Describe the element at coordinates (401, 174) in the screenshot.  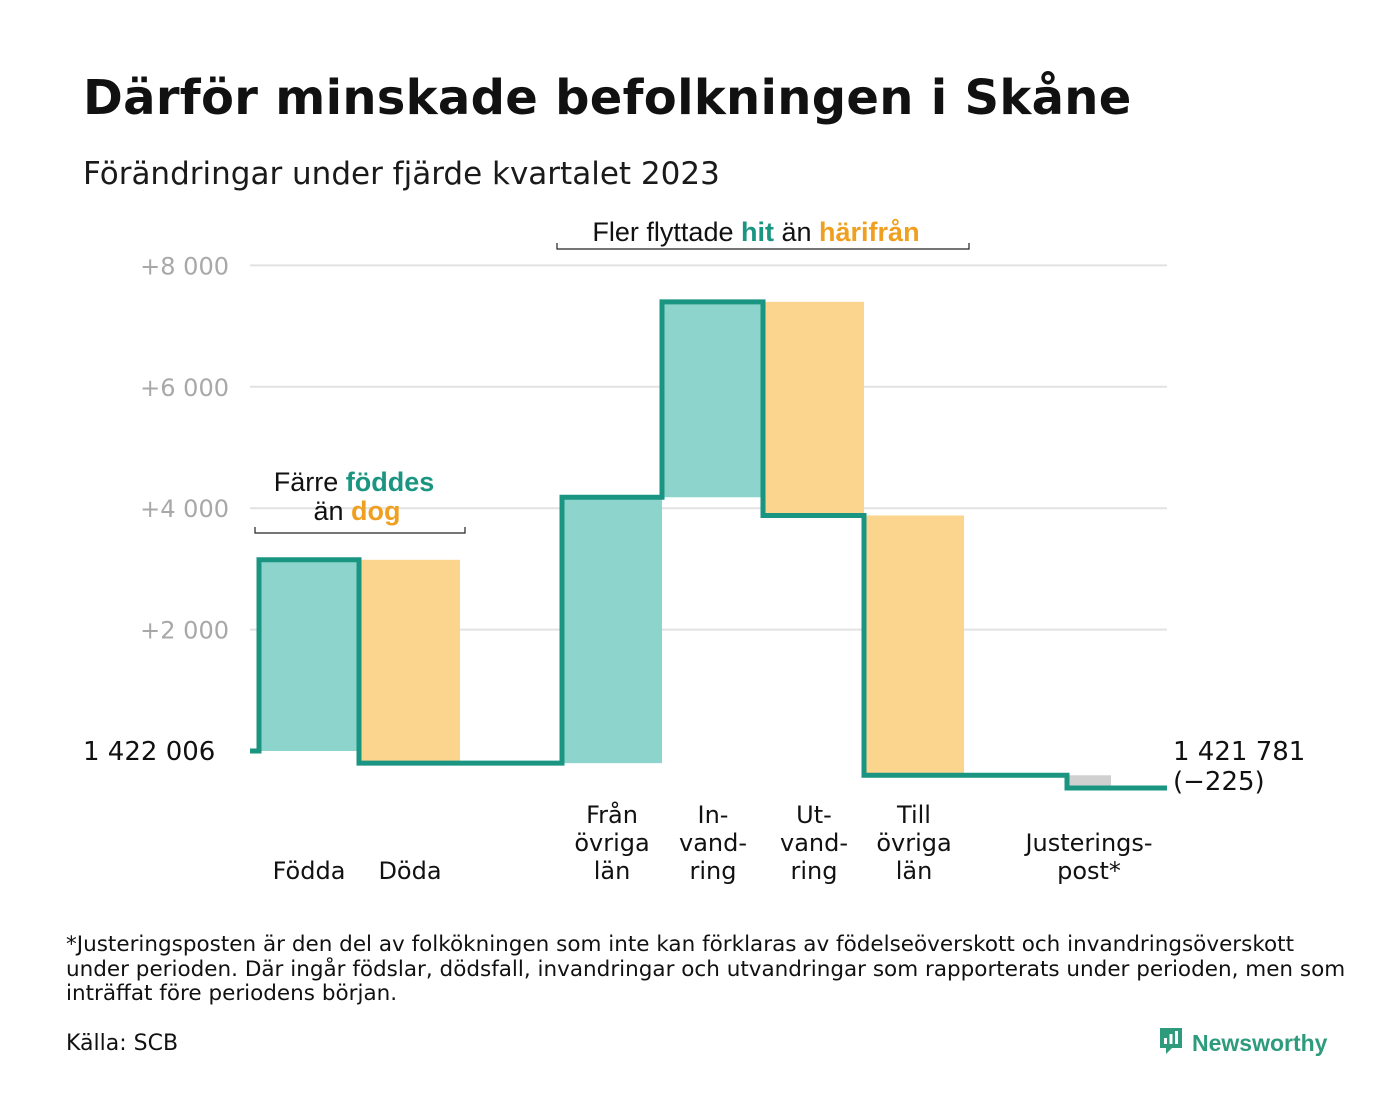
I see `chart-subtitle: Förändringar under fjärde kvartalet 2023` at that location.